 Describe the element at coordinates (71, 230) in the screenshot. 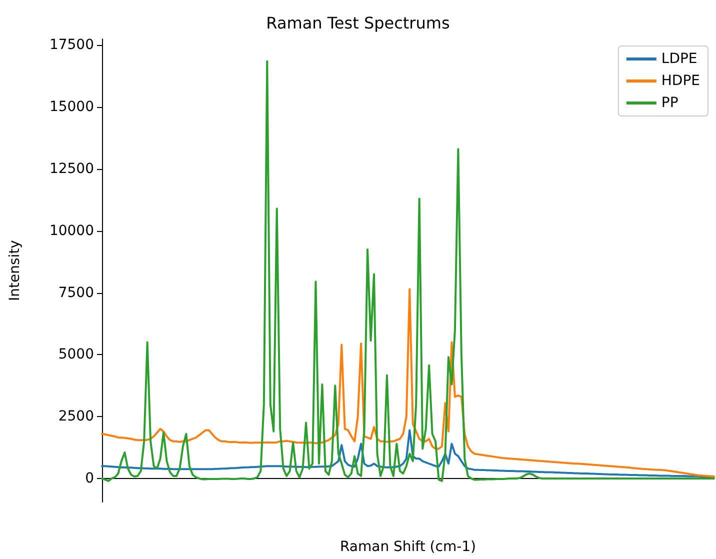

I see `y-tick-label: 10000` at that location.